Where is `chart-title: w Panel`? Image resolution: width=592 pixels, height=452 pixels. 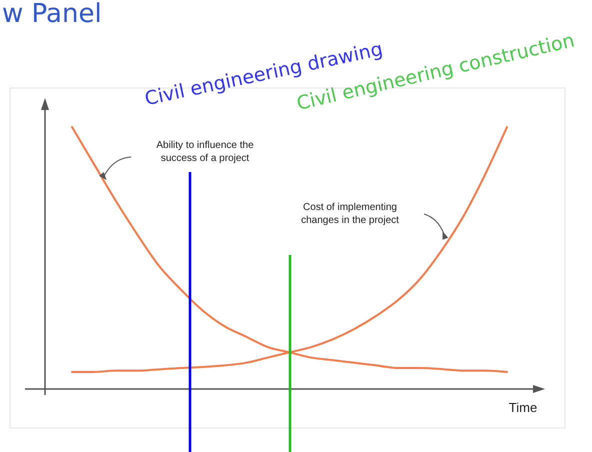 chart-title: w Panel is located at coordinates (52, 14).